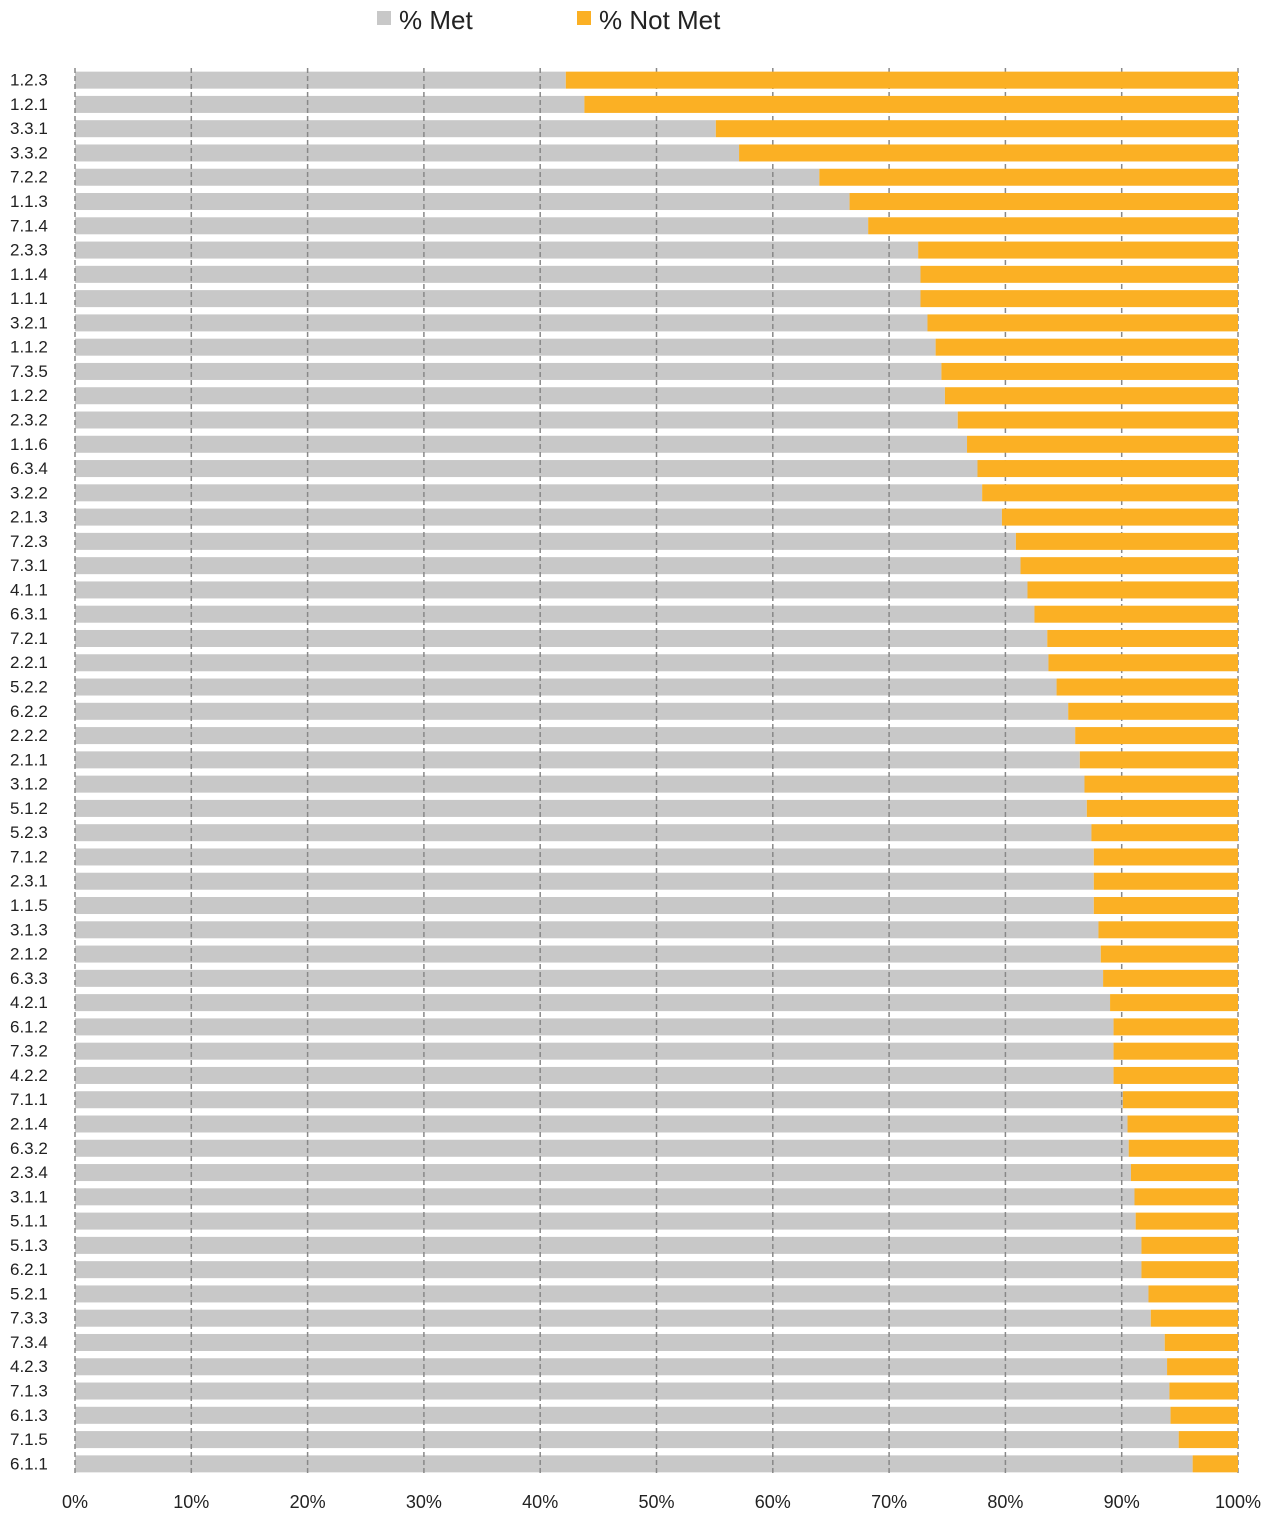 The height and width of the screenshot is (1520, 1279). Describe the element at coordinates (29, 492) in the screenshot. I see `y-tick-label: 3.2.2` at that location.